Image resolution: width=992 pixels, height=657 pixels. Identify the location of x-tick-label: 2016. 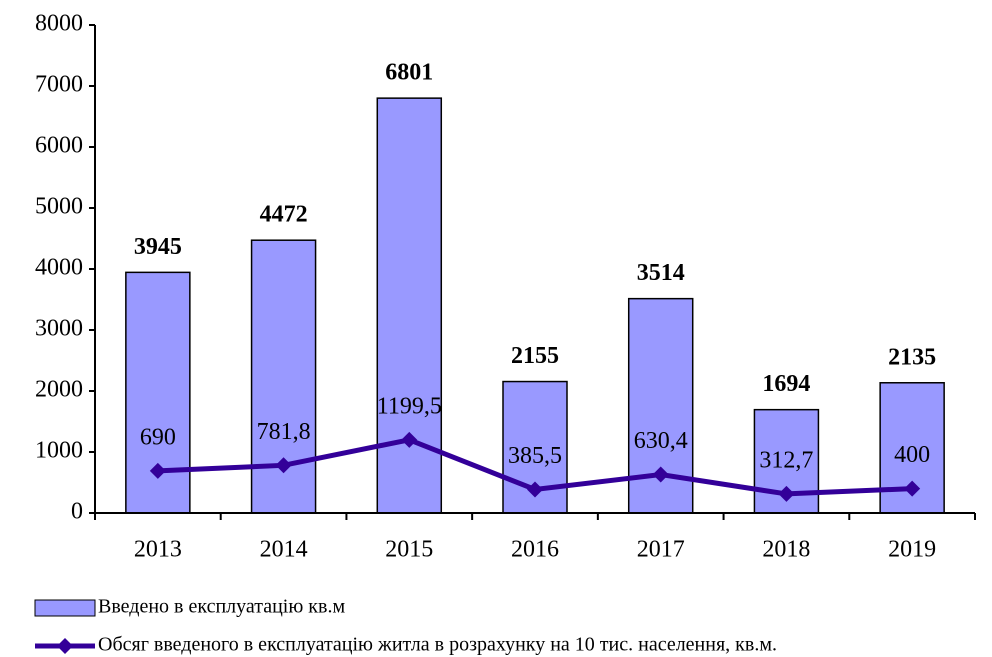
(535, 550).